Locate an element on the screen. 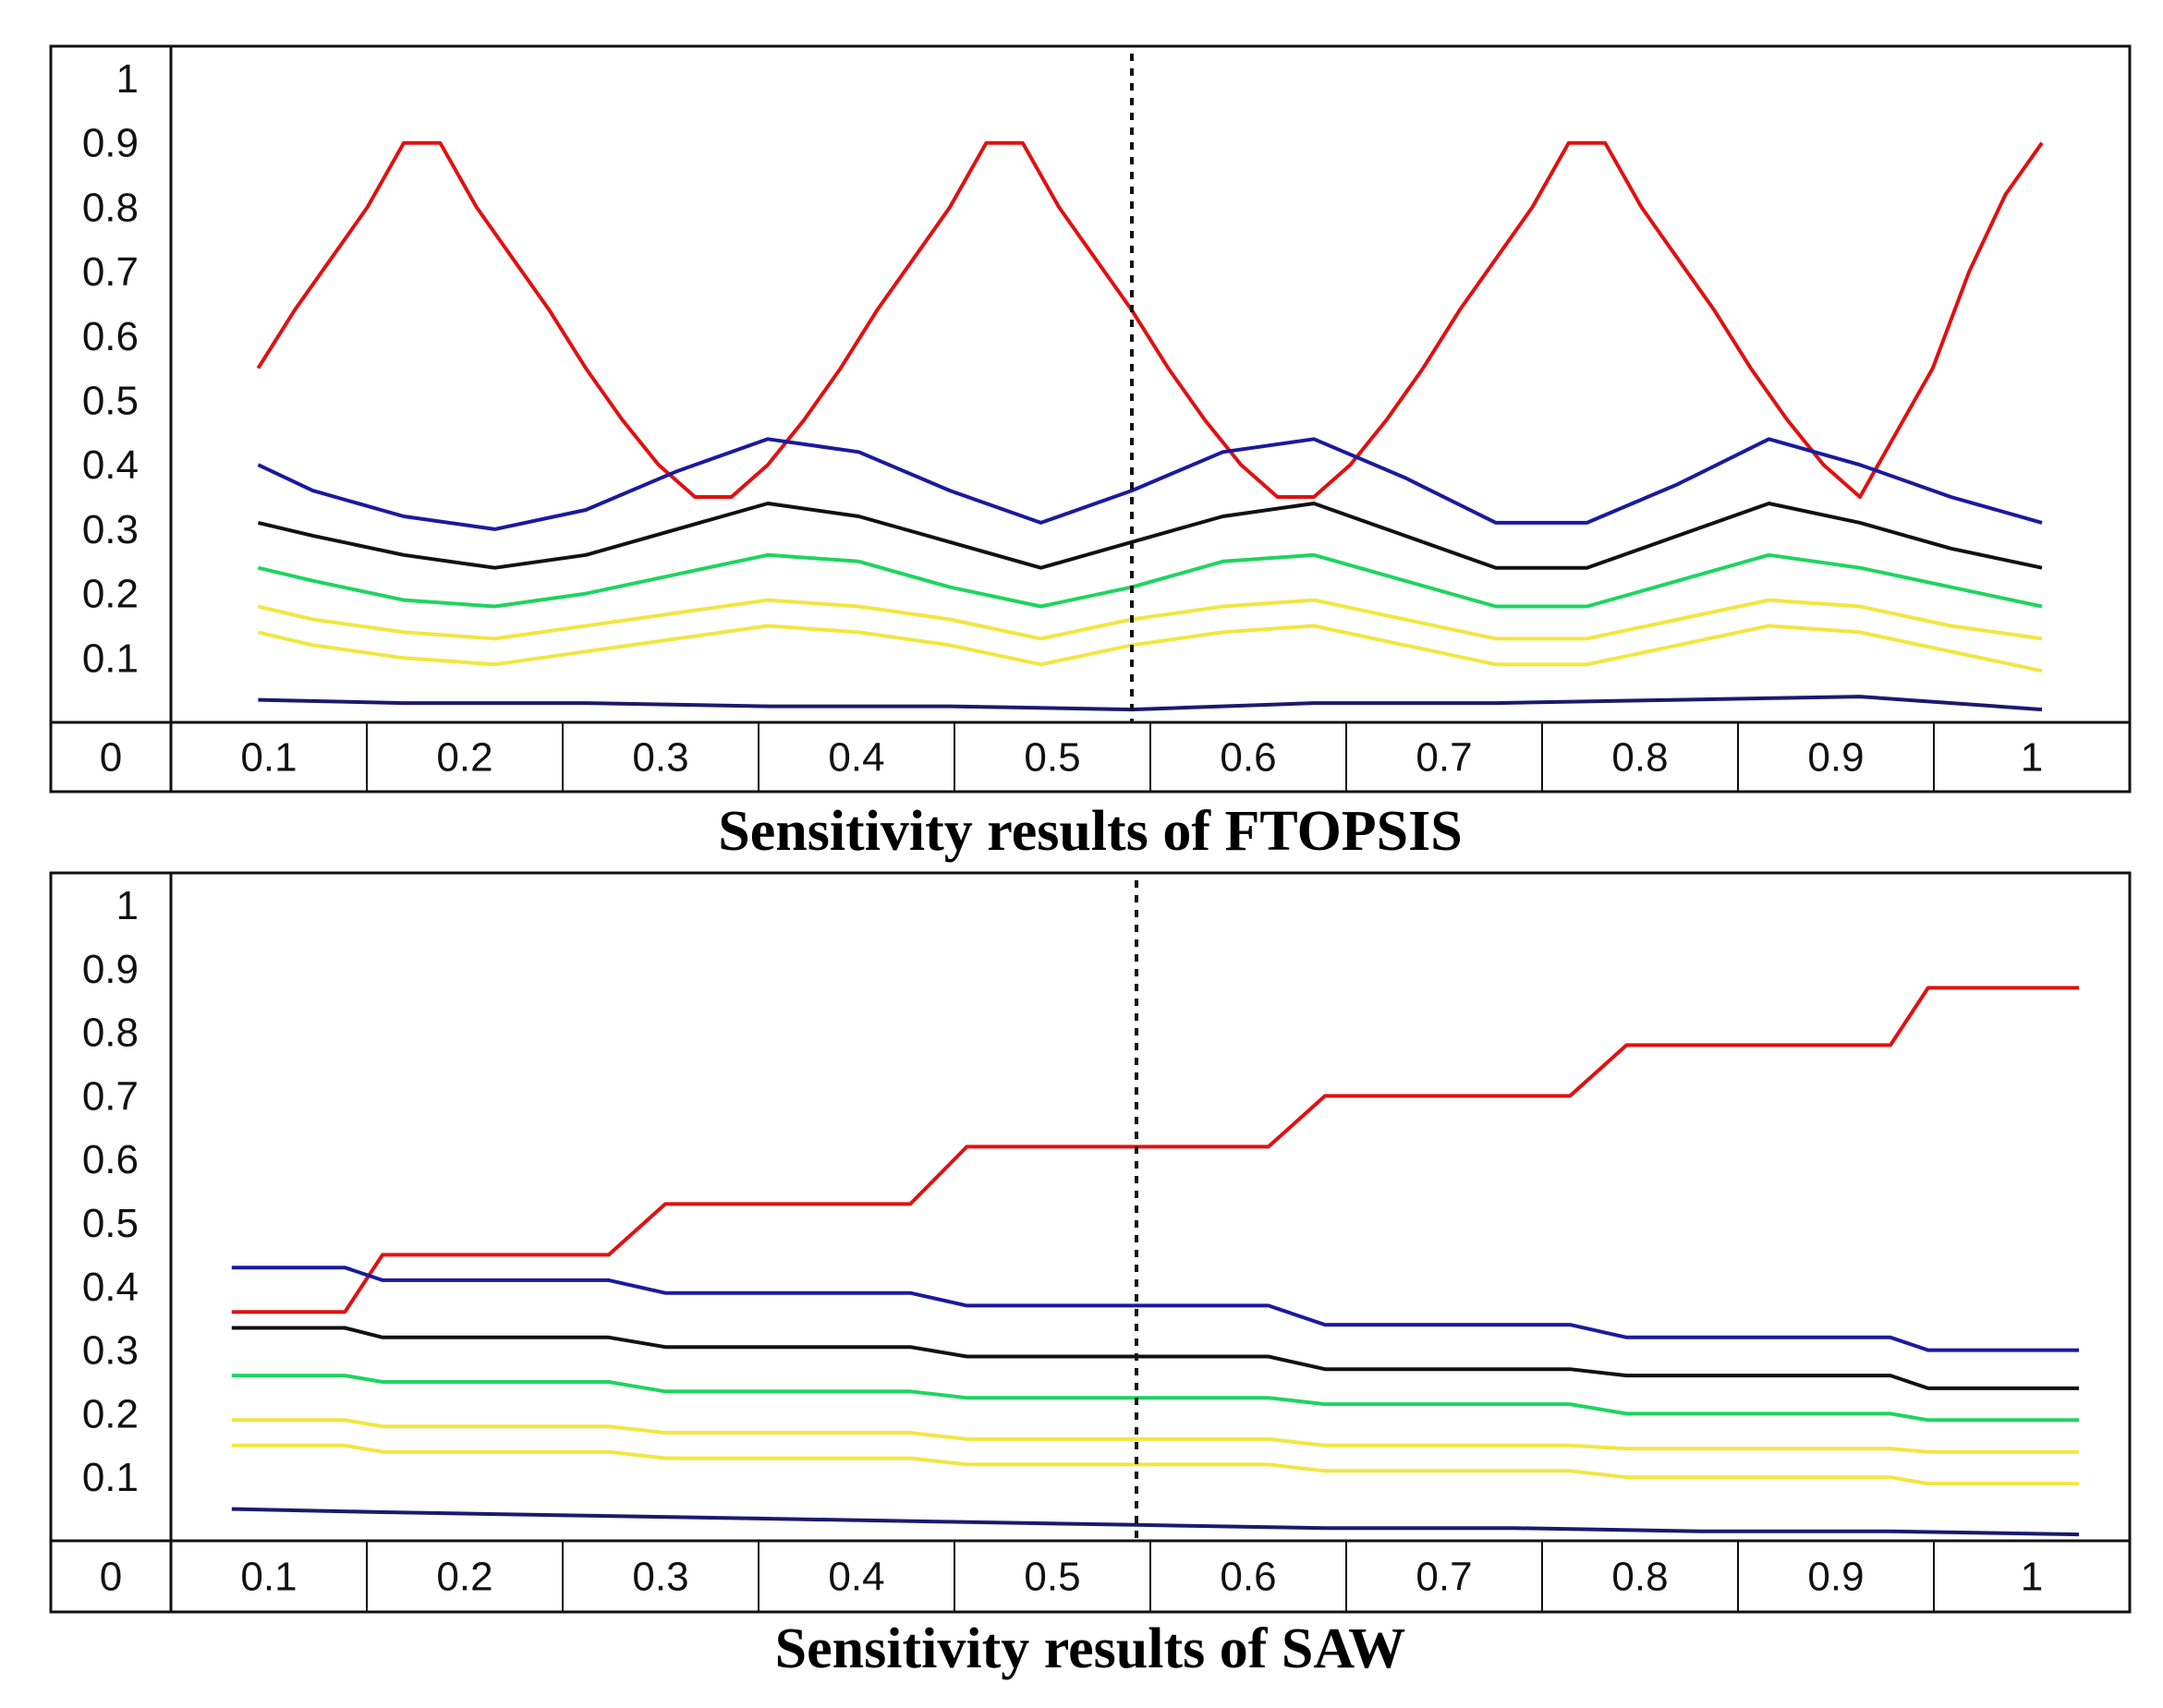 This screenshot has height=1708, width=2163. series-line-navy-low is located at coordinates (1155, 1522).